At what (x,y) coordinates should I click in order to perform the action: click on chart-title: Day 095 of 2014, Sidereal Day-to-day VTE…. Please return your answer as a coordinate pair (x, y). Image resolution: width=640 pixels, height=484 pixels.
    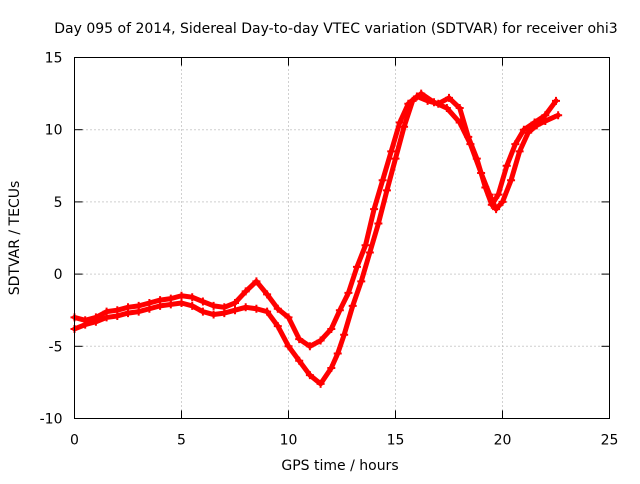
    Looking at the image, I should click on (335, 29).